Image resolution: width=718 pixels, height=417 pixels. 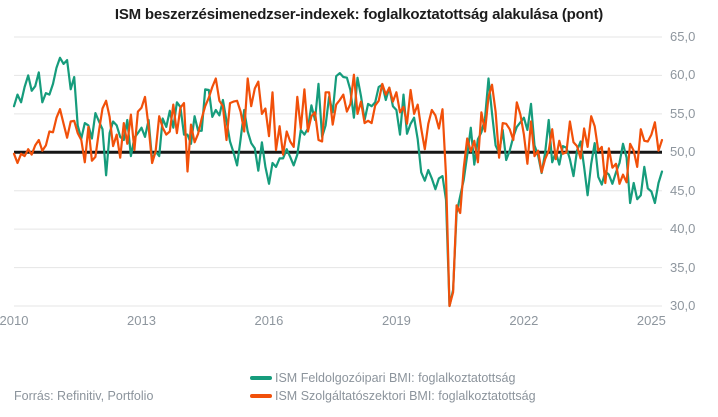 I want to click on y-axis-tick-label: 45,0, so click(x=683, y=190).